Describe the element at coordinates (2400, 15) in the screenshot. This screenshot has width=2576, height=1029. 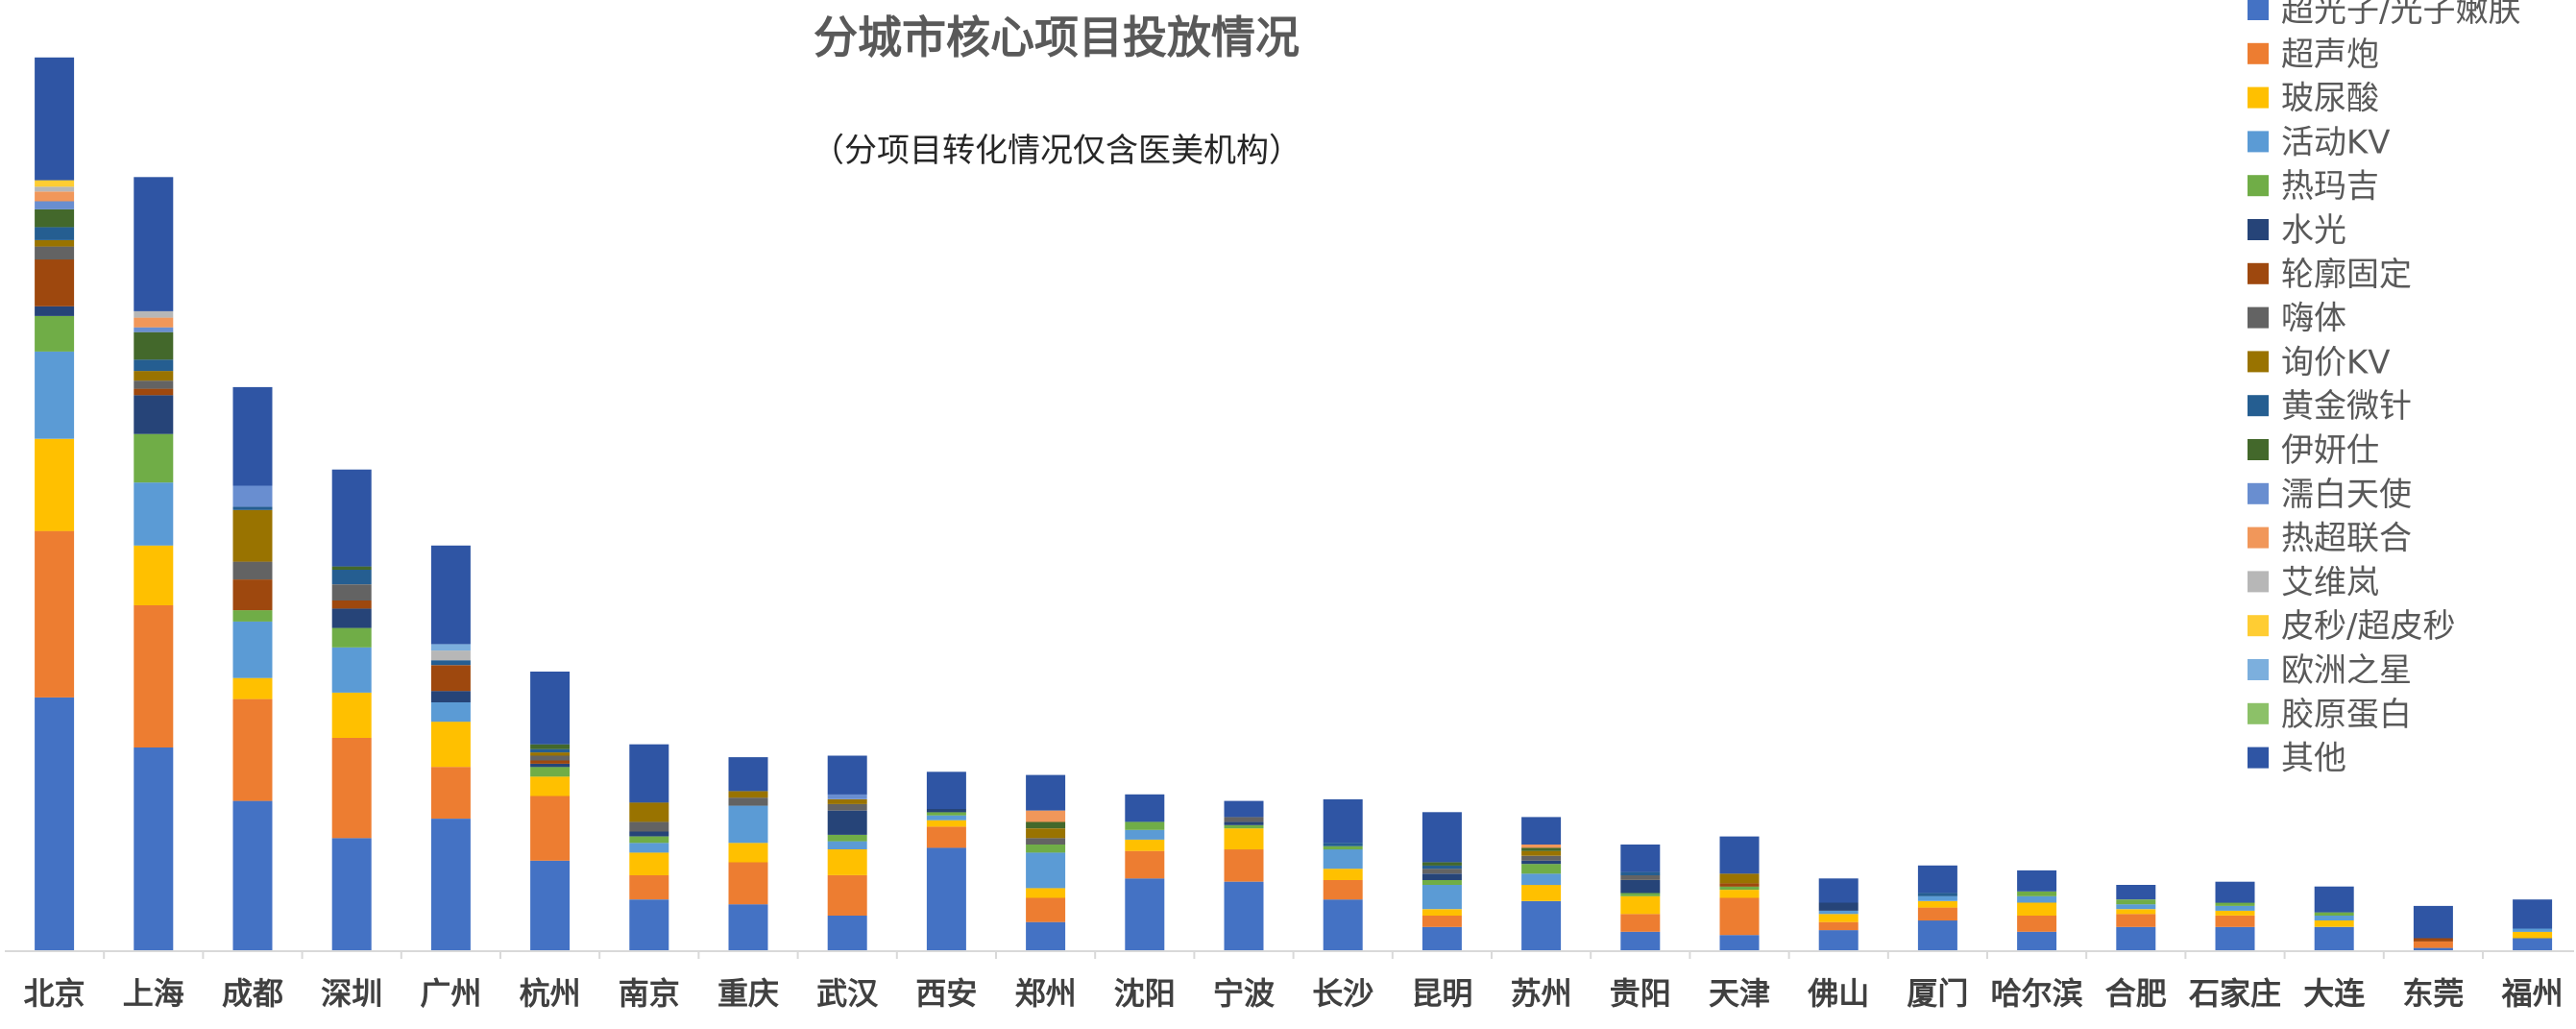
I see `legend-label: 超光子/光子嫩肤` at that location.